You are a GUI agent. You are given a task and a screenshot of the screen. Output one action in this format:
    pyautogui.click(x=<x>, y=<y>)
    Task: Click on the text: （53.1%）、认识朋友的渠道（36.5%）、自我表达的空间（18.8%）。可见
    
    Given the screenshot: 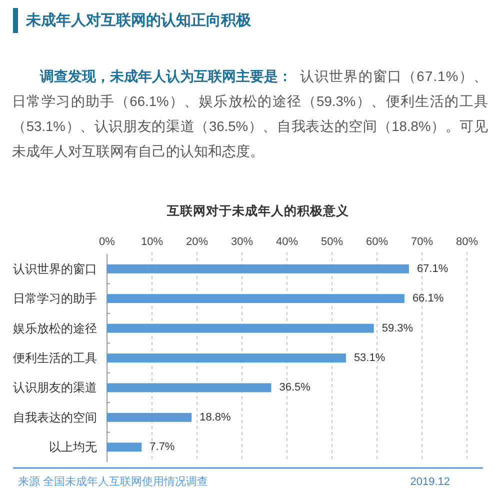 What is the action you would take?
    pyautogui.click(x=250, y=127)
    